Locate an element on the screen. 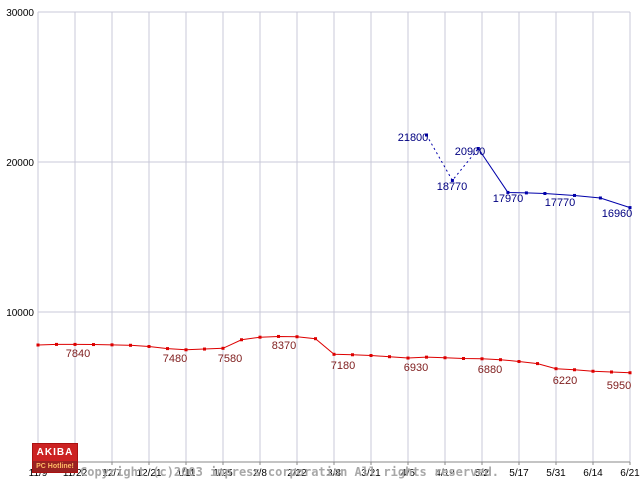 The width and height of the screenshot is (640, 480). x-tick-label: 4/5 is located at coordinates (408, 473).